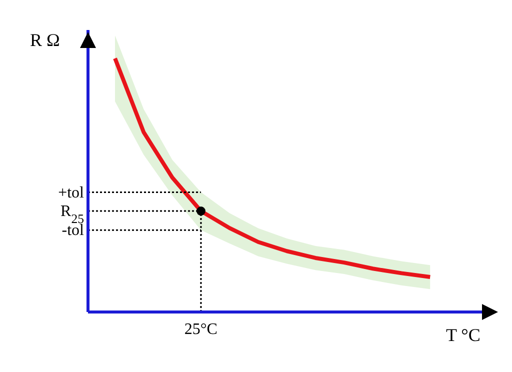  Describe the element at coordinates (73, 231) in the screenshot. I see `ref-line-label: -tol` at that location.